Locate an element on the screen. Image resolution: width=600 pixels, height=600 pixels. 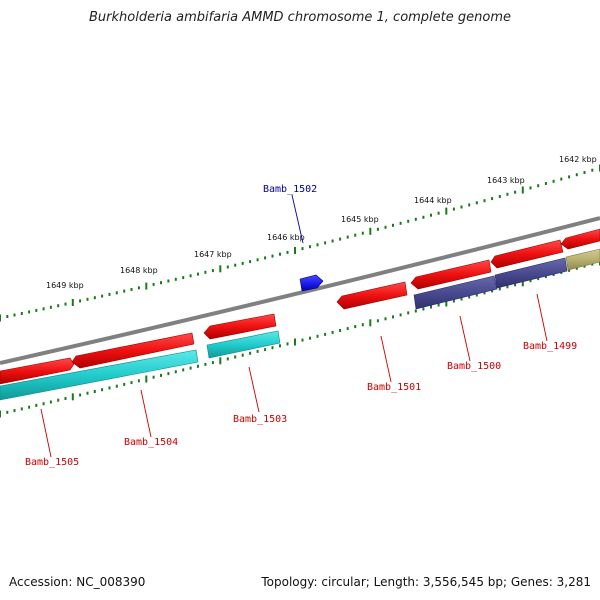
tick-label: 1647 kbp is located at coordinates (213, 254).